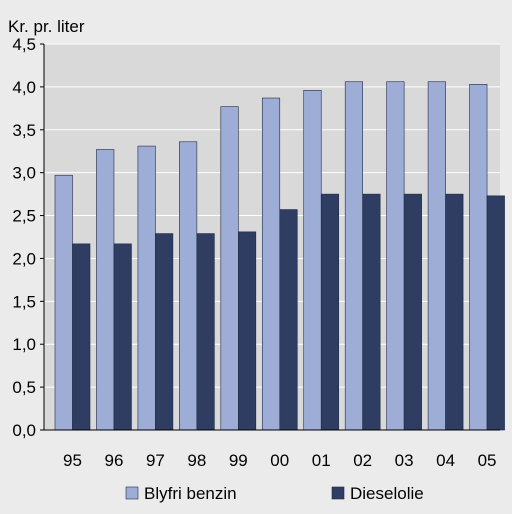 This screenshot has width=512, height=514. Describe the element at coordinates (24, 173) in the screenshot. I see `y-tick-label: 3,0` at that location.